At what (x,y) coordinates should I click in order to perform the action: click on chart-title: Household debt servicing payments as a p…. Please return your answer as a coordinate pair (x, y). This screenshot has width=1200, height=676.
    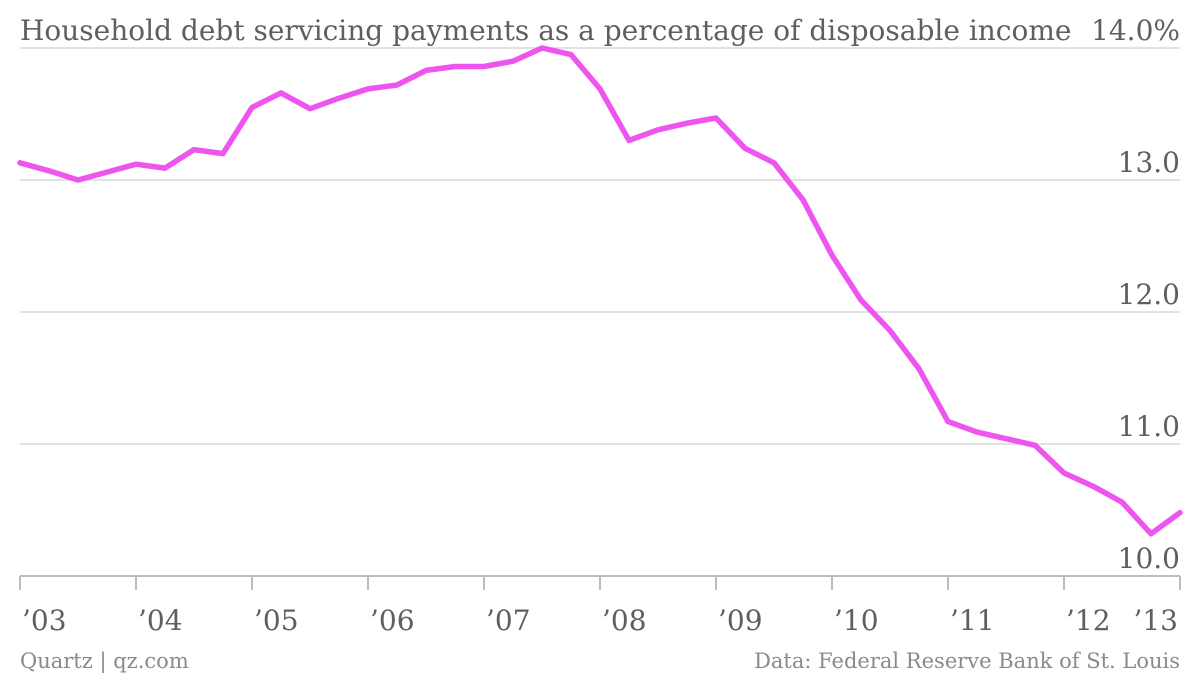
    Looking at the image, I should click on (545, 30).